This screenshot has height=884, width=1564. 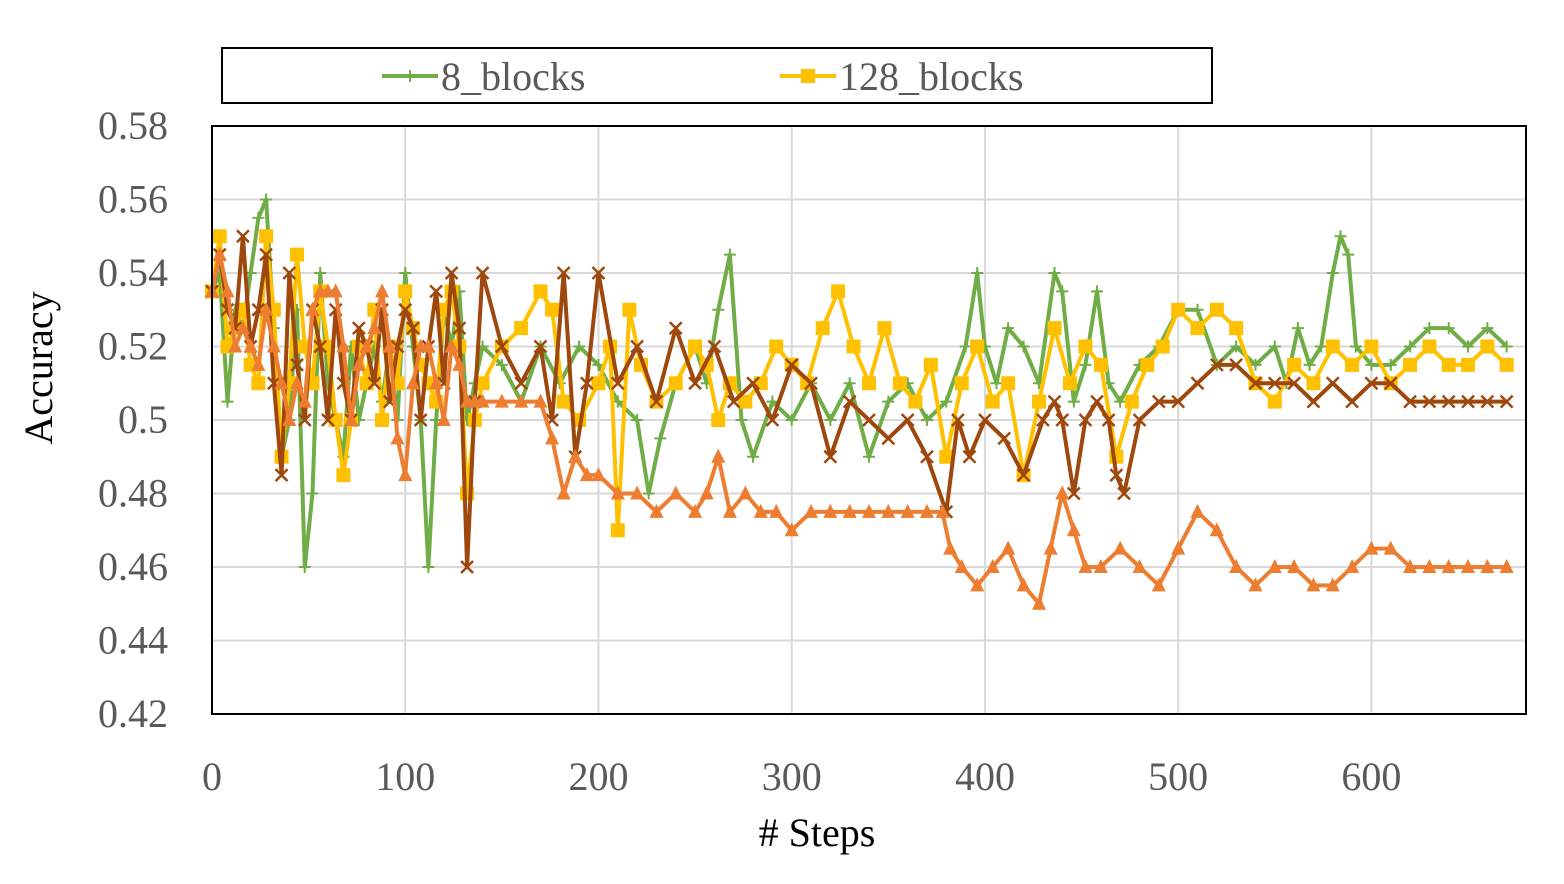 What do you see at coordinates (985, 776) in the screenshot?
I see `x-tick-label: 400` at bounding box center [985, 776].